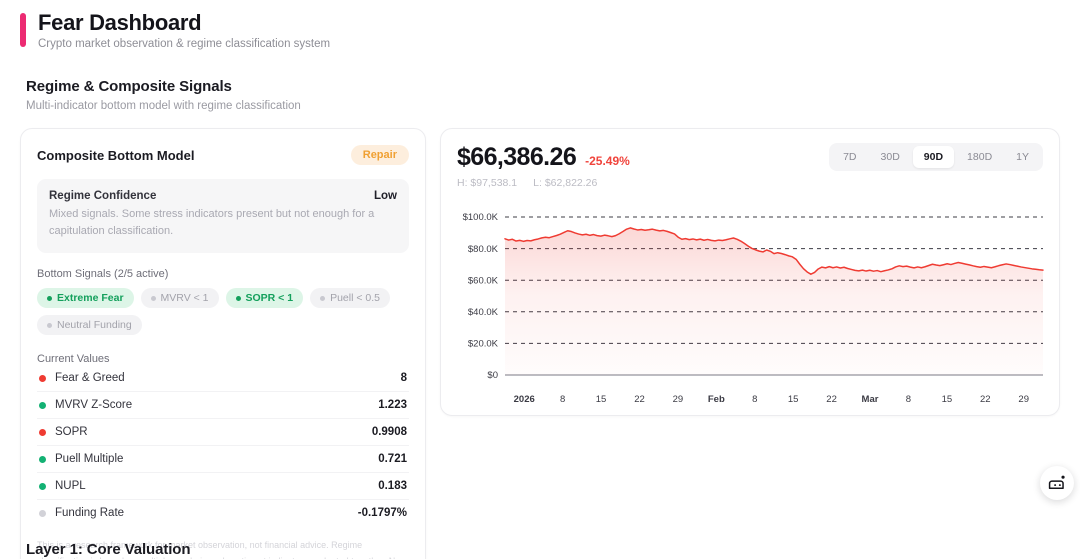 This screenshot has width=1080, height=559. I want to click on value-row: SOPR 0.9908, so click(223, 433).